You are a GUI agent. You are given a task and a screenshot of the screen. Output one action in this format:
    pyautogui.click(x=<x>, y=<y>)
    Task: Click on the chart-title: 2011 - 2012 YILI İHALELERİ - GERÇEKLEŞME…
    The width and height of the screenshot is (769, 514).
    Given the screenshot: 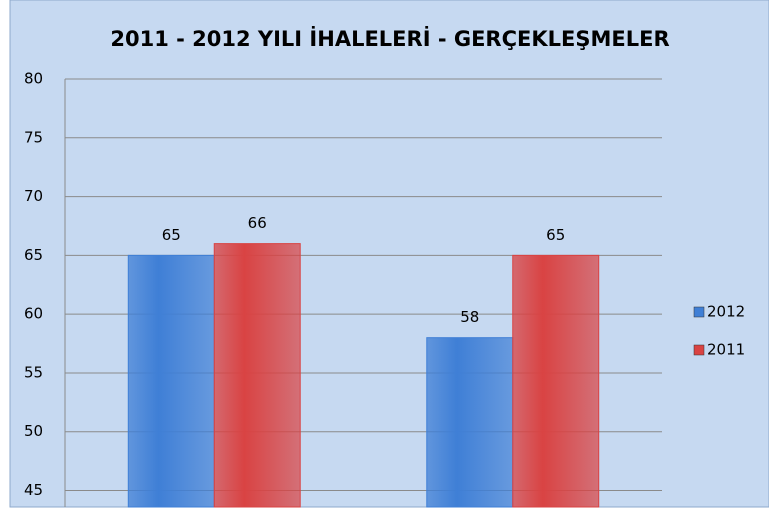 What is the action you would take?
    pyautogui.click(x=389, y=38)
    